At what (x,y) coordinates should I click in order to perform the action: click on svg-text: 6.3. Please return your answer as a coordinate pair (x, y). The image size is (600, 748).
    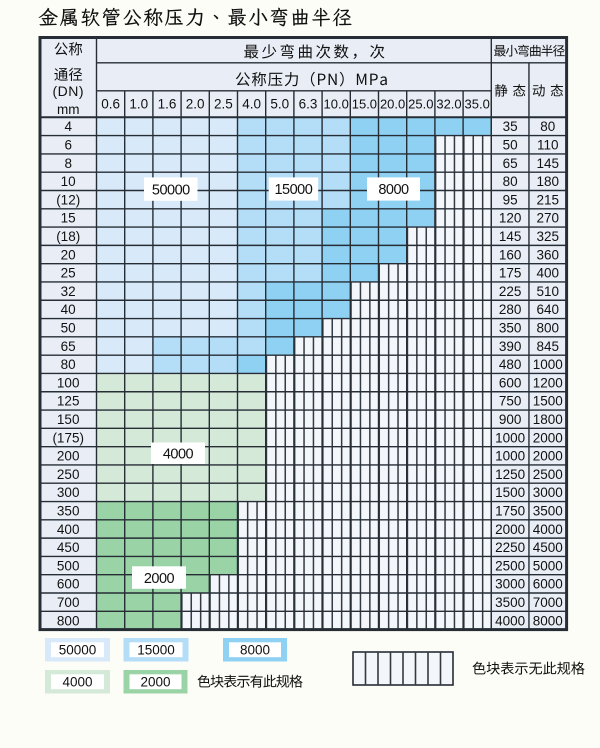
    Looking at the image, I should click on (308, 104).